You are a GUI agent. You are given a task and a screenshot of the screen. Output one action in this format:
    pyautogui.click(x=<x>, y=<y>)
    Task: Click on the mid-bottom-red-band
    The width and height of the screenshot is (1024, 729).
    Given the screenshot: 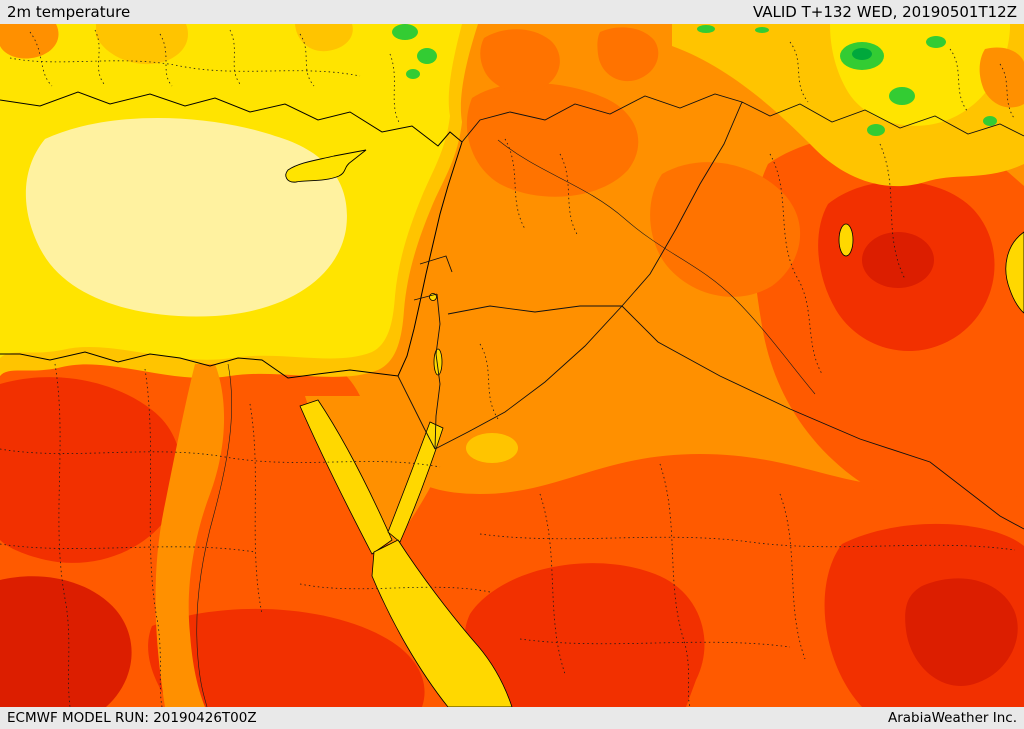 What is the action you would take?
    pyautogui.click(x=286, y=657)
    